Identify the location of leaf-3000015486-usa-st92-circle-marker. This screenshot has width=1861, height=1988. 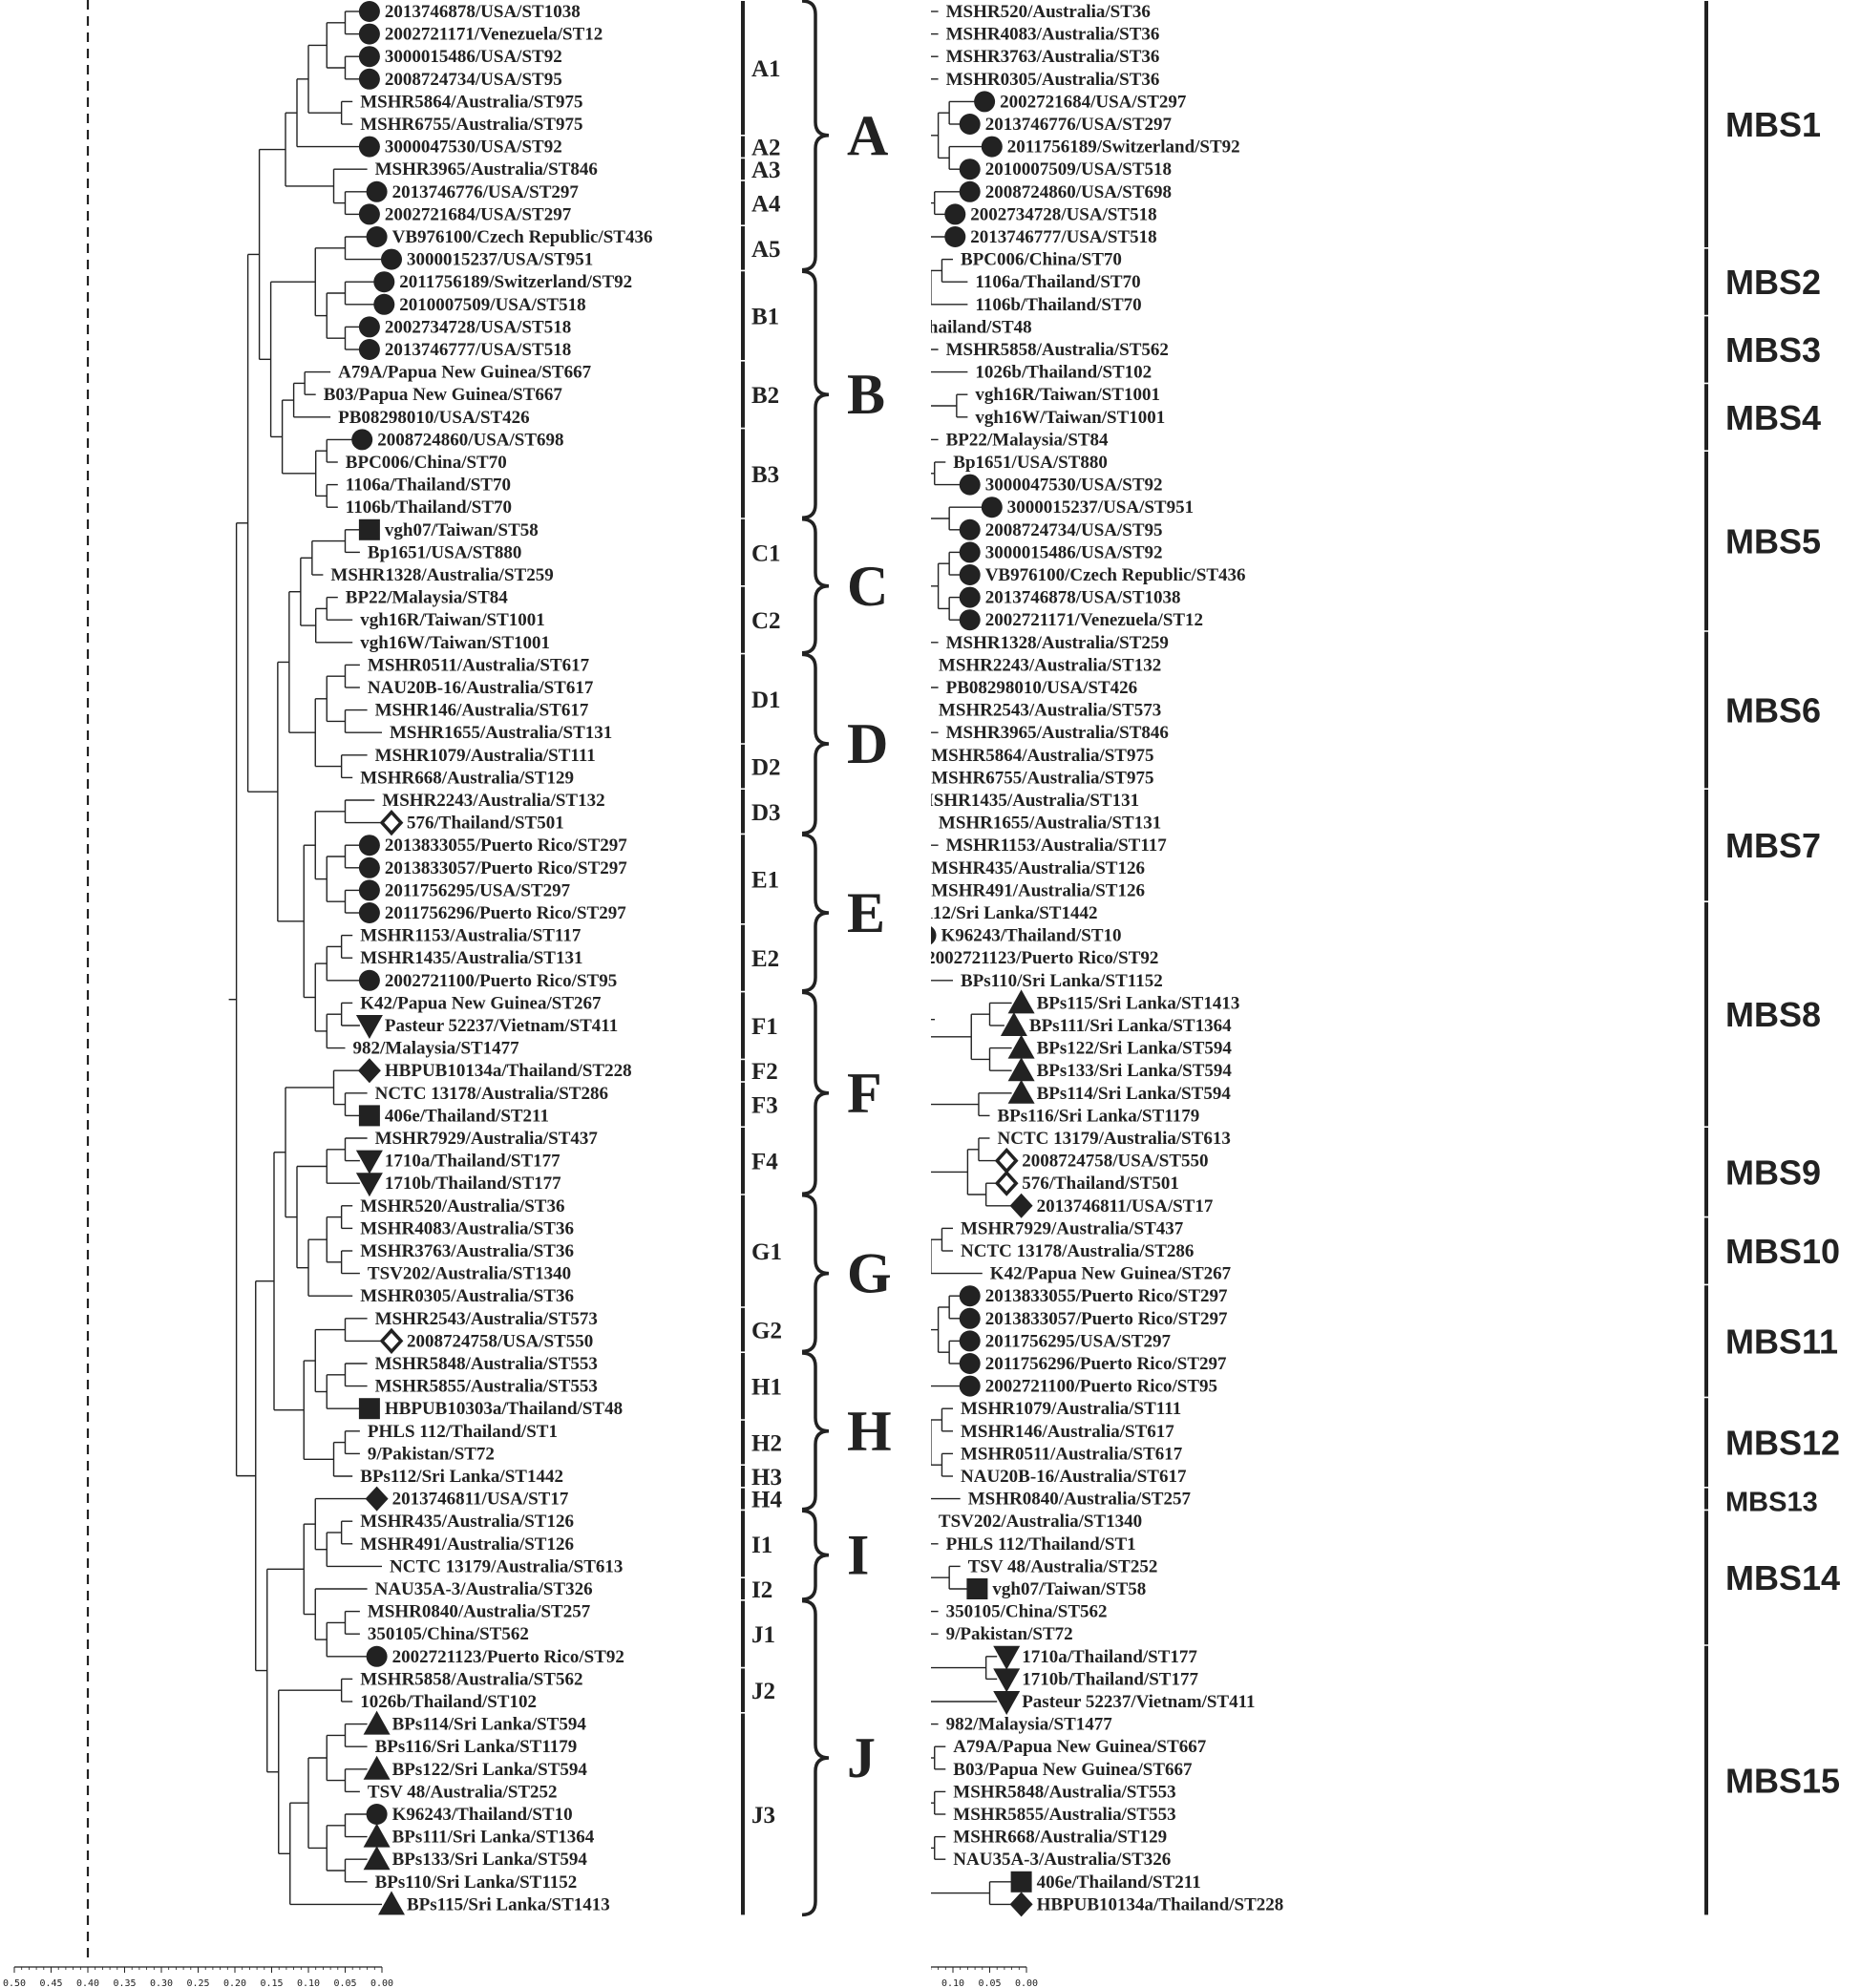
(970, 552).